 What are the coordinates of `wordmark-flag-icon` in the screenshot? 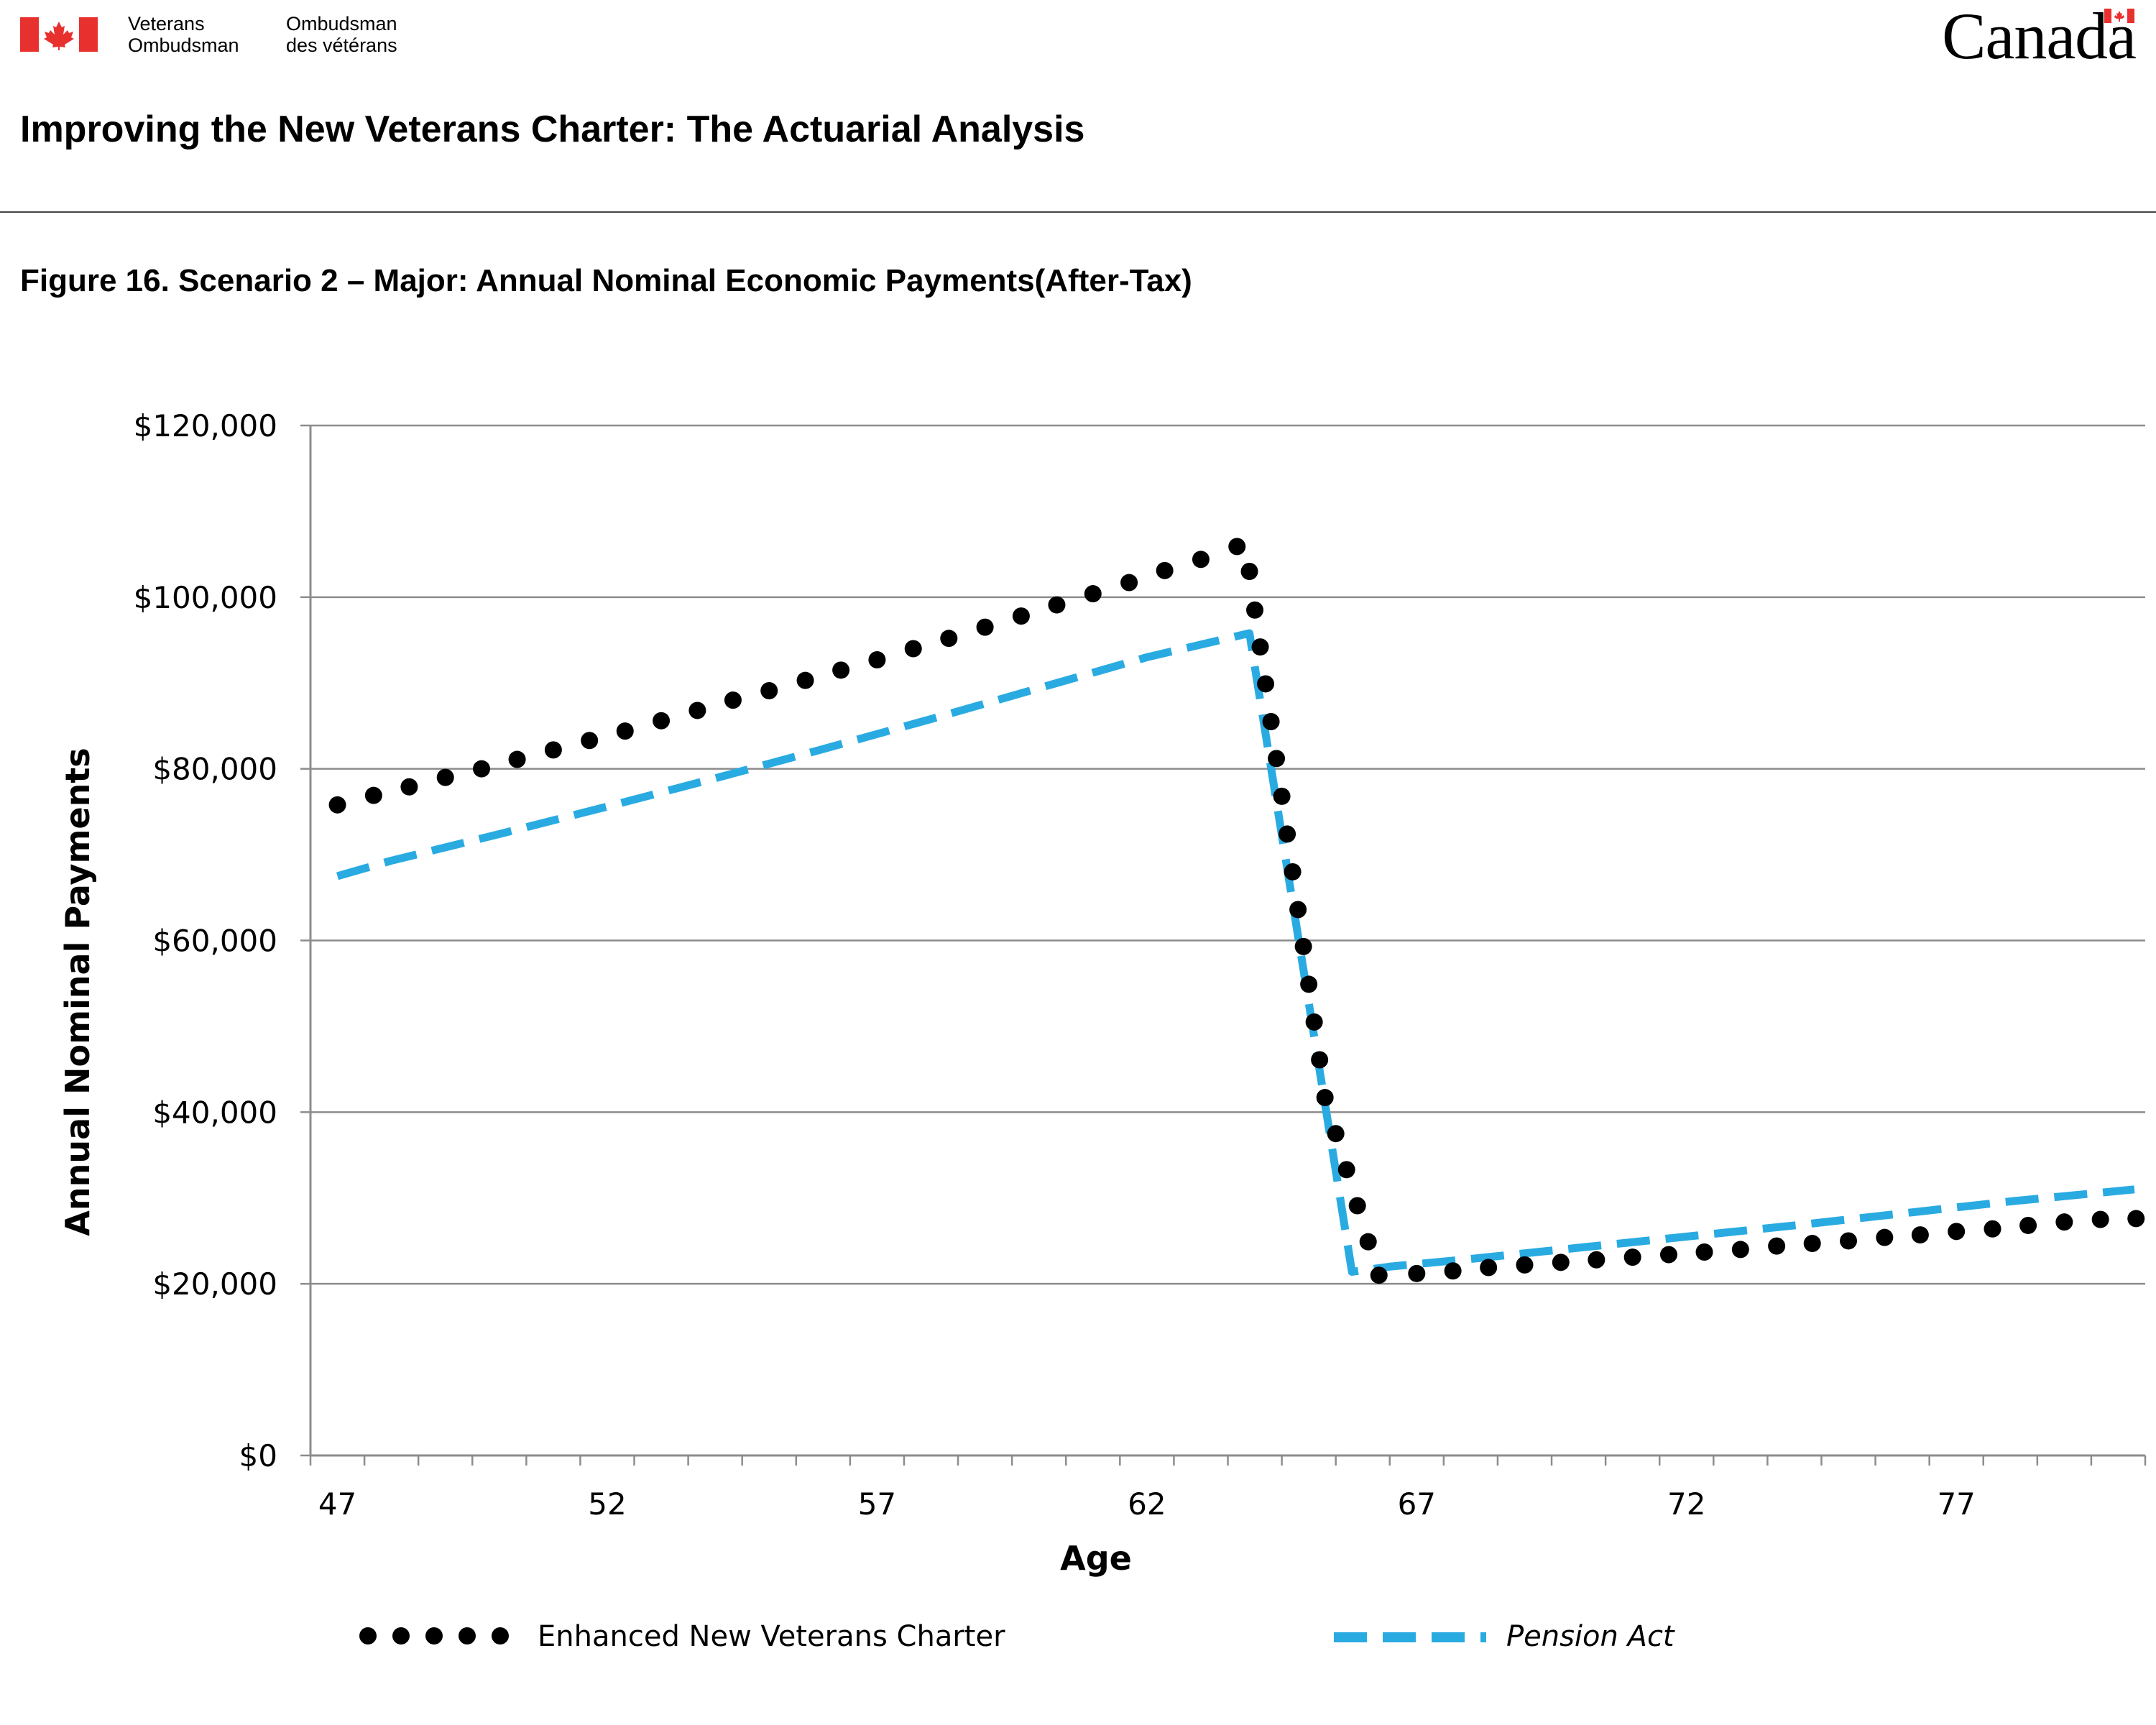 It's located at (2119, 16).